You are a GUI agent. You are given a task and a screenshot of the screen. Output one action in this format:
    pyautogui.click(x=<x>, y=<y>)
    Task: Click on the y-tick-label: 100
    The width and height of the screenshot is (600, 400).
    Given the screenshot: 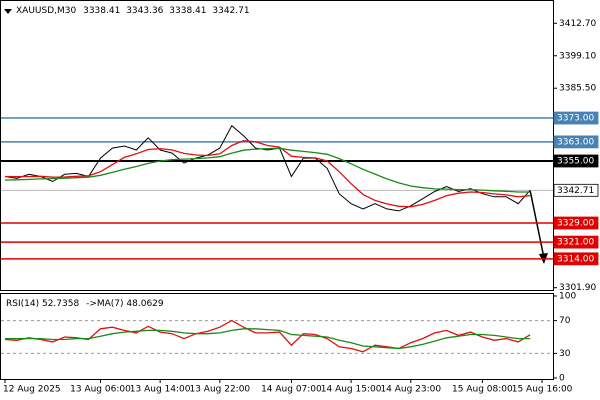 What is the action you would take?
    pyautogui.click(x=567, y=297)
    